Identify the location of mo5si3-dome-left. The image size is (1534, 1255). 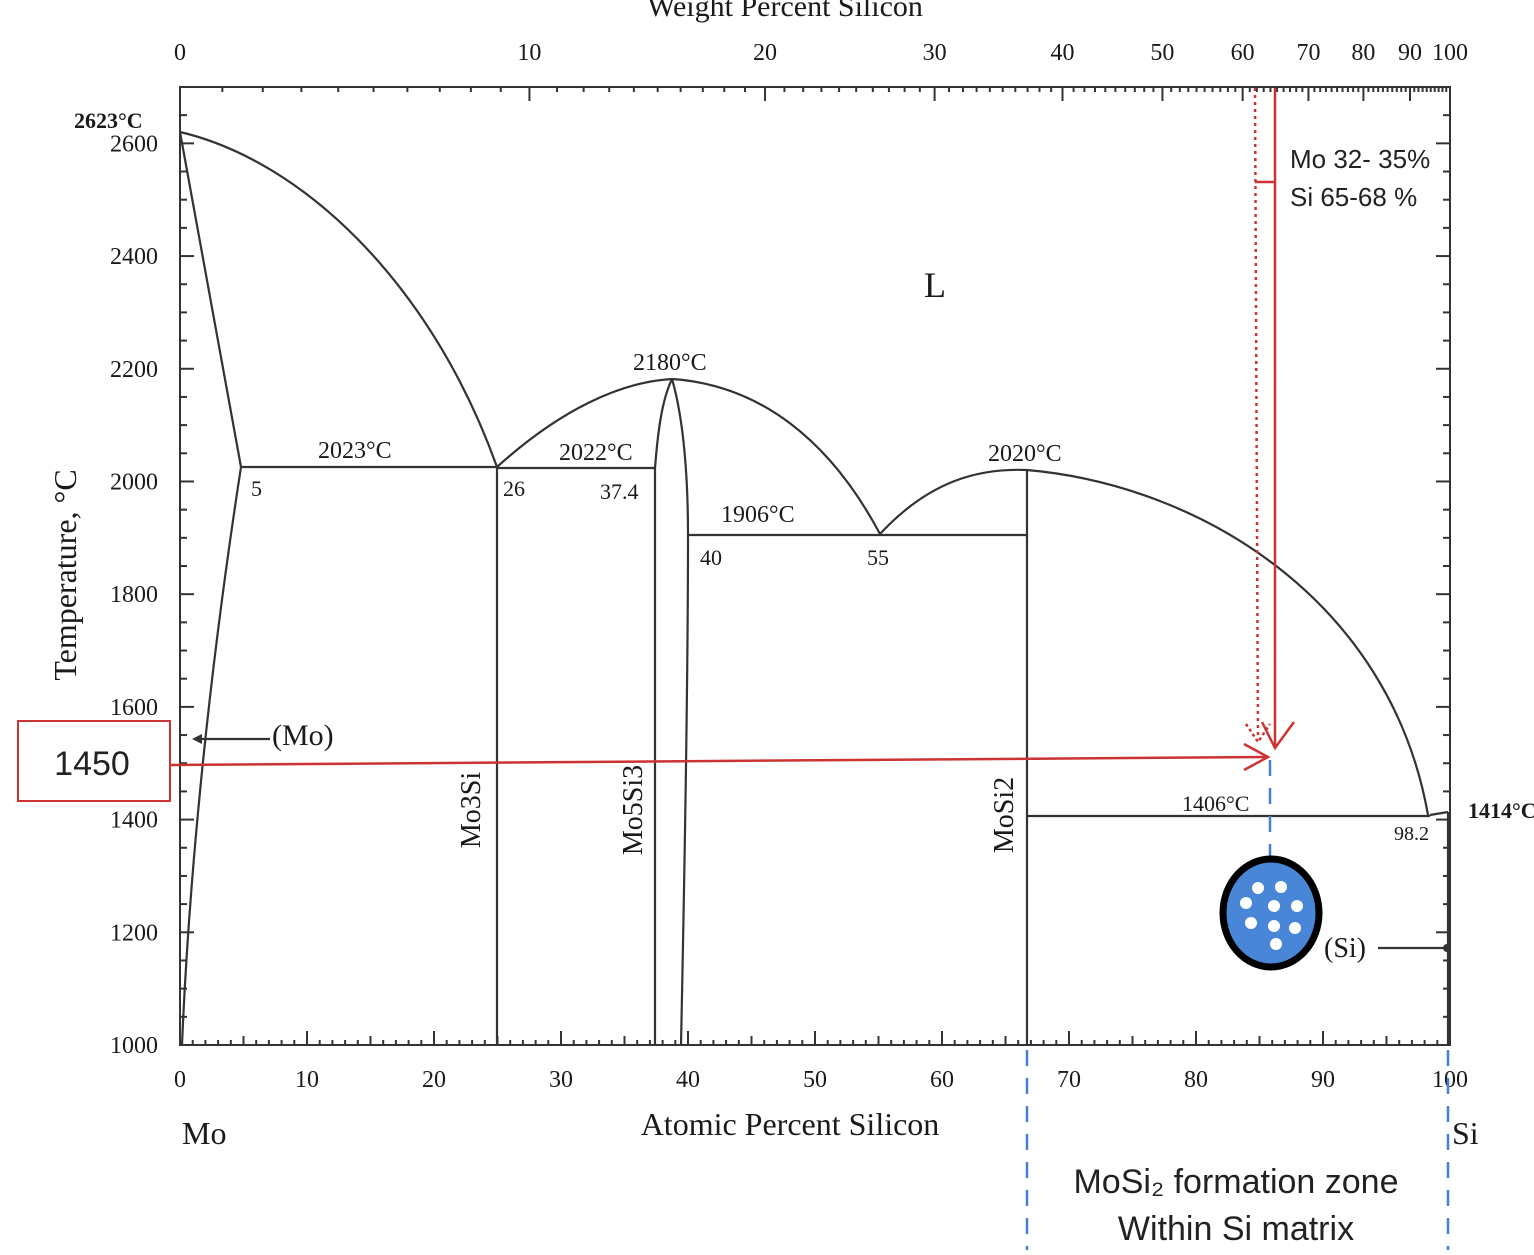
(663, 423).